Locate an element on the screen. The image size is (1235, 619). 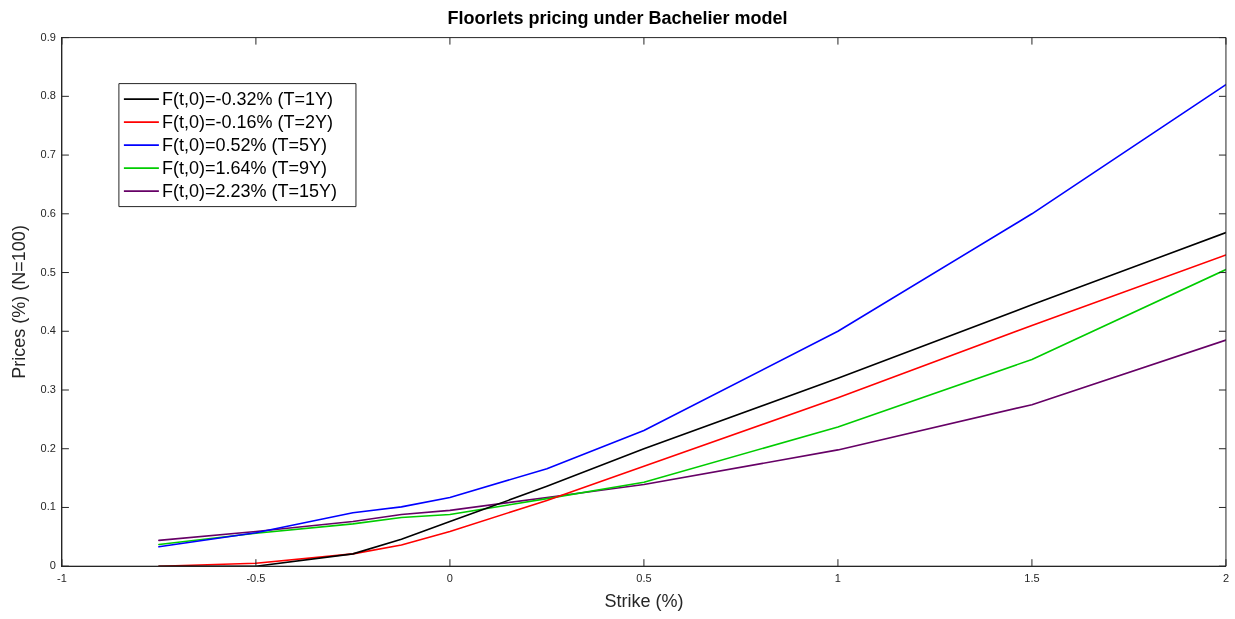
x-tick-label: 1.5 is located at coordinates (1032, 577).